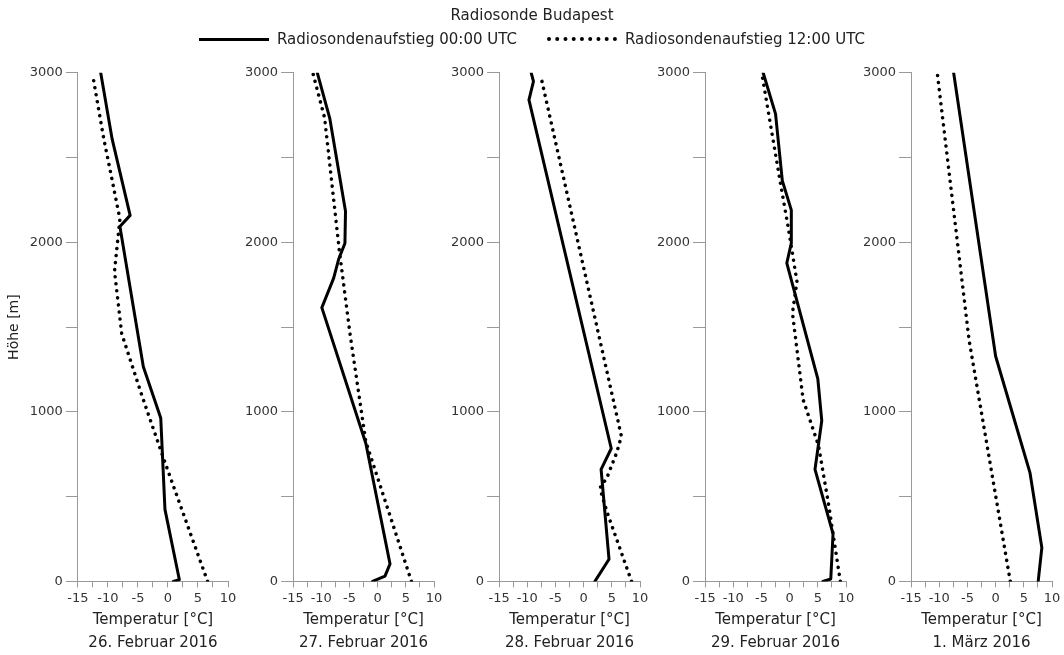 The image size is (1064, 655). What do you see at coordinates (775, 642) in the screenshot?
I see `text: 29. Februar 2016` at bounding box center [775, 642].